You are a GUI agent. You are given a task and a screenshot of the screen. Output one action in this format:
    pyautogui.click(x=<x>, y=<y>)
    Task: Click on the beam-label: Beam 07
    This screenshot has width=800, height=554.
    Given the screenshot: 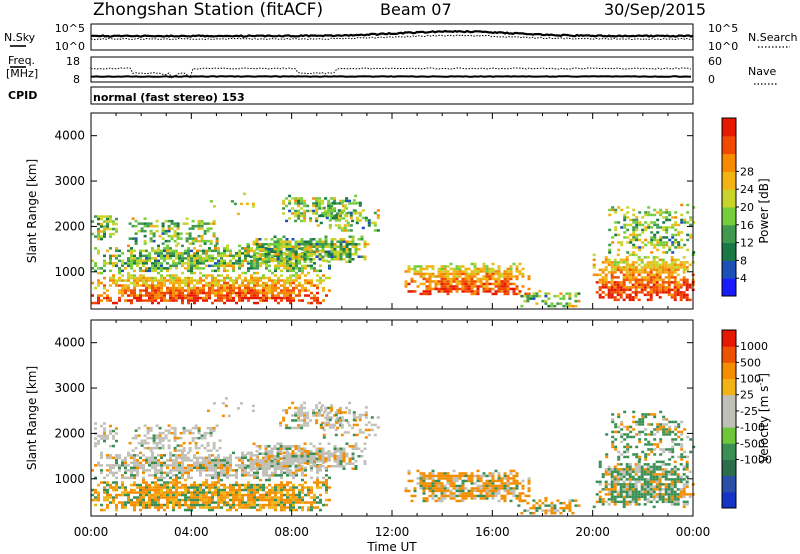 What is the action you would take?
    pyautogui.click(x=416, y=9)
    